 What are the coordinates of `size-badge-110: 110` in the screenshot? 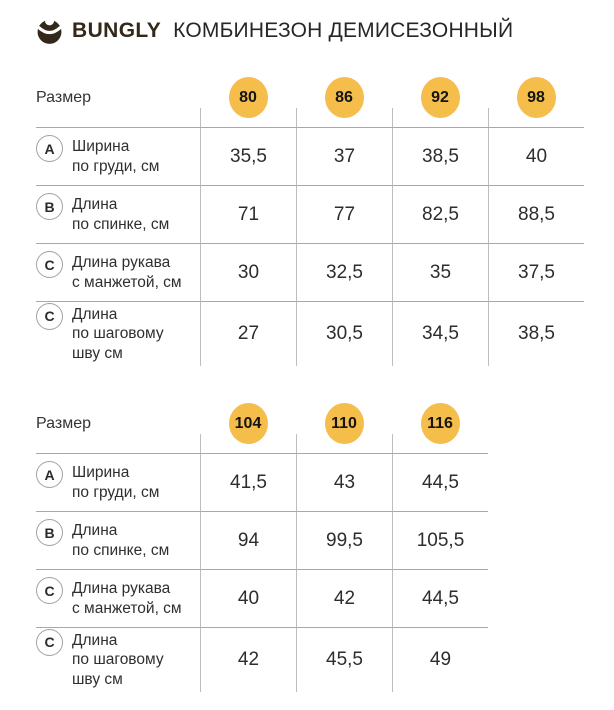 It's located at (344, 423).